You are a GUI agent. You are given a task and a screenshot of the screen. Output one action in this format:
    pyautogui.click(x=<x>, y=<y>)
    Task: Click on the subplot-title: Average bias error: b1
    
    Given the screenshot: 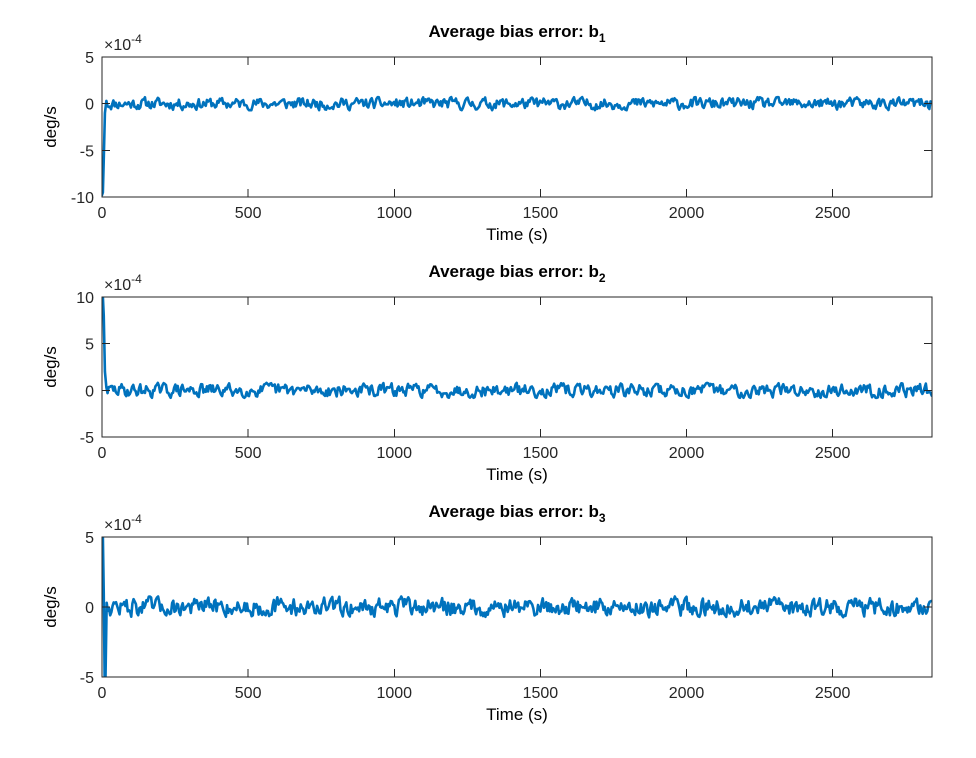 What is the action you would take?
    pyautogui.click(x=516, y=33)
    